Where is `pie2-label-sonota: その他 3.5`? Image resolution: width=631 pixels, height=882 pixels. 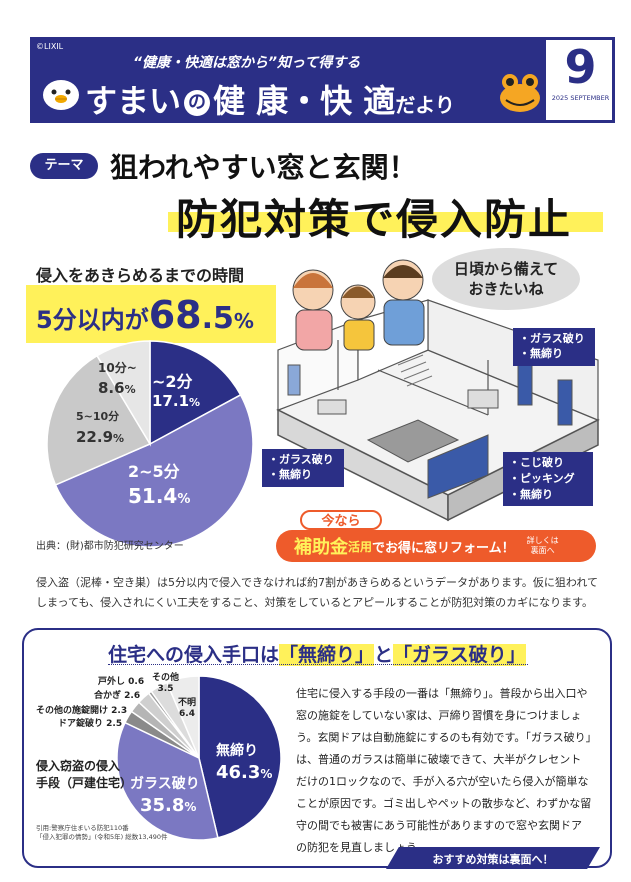 pie2-label-sonota: その他 3.5 is located at coordinates (165, 684).